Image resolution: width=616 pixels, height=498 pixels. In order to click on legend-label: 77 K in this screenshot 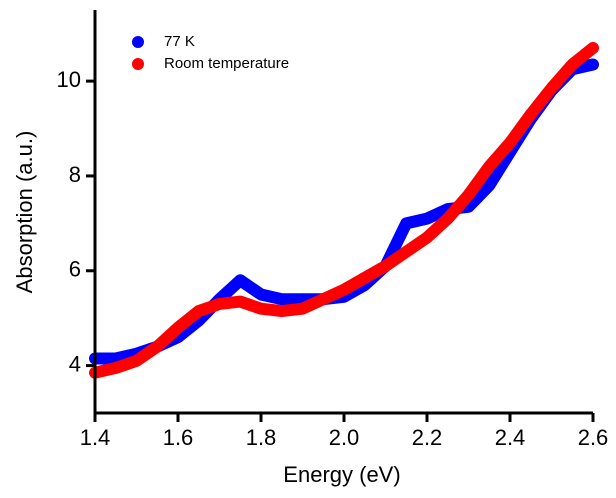, I will do `click(179, 41)`.